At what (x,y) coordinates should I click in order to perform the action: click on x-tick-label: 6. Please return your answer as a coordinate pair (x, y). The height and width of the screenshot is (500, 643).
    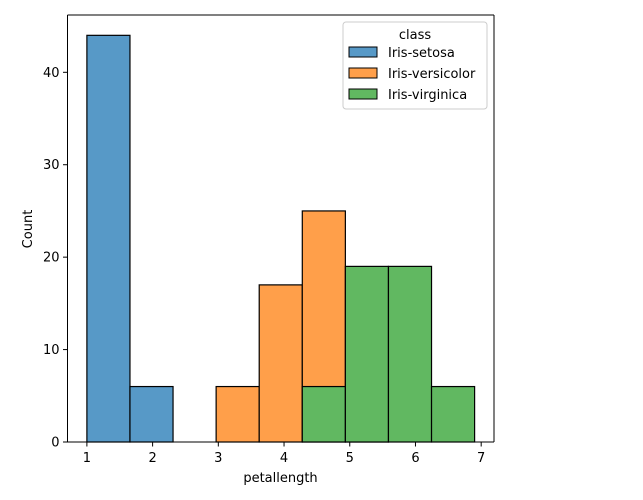
    Looking at the image, I should click on (415, 458).